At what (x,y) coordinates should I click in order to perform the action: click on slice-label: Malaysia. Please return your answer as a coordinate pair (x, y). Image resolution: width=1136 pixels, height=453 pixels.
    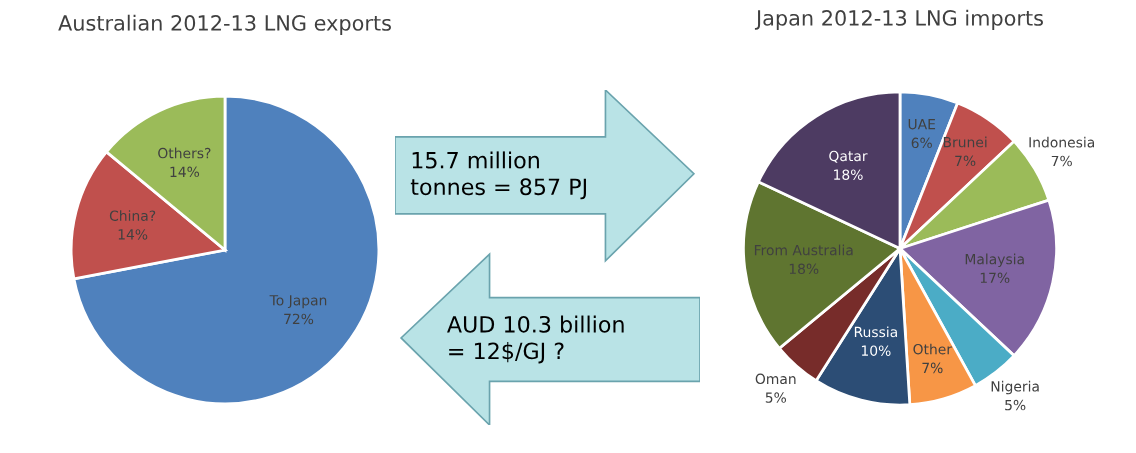
    Looking at the image, I should click on (994, 260).